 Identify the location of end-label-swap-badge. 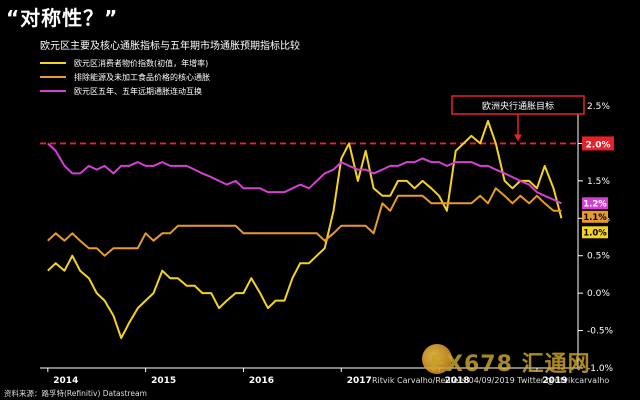
(595, 203).